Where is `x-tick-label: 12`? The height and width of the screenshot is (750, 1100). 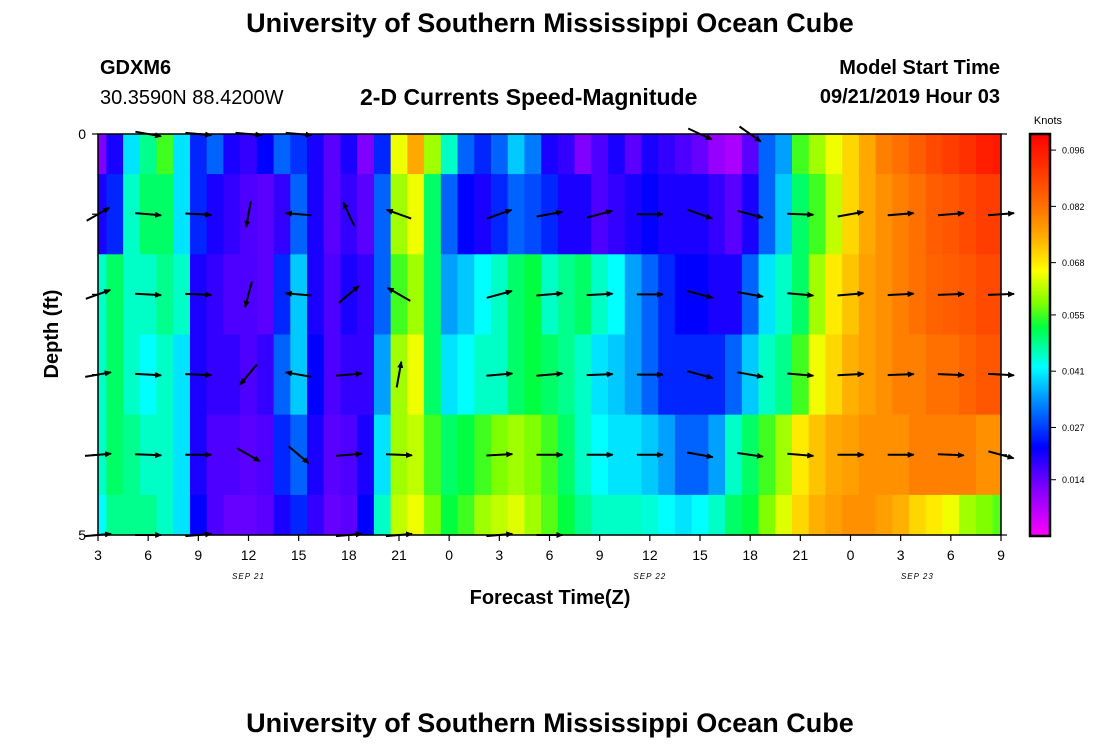
x-tick-label: 12 is located at coordinates (249, 555).